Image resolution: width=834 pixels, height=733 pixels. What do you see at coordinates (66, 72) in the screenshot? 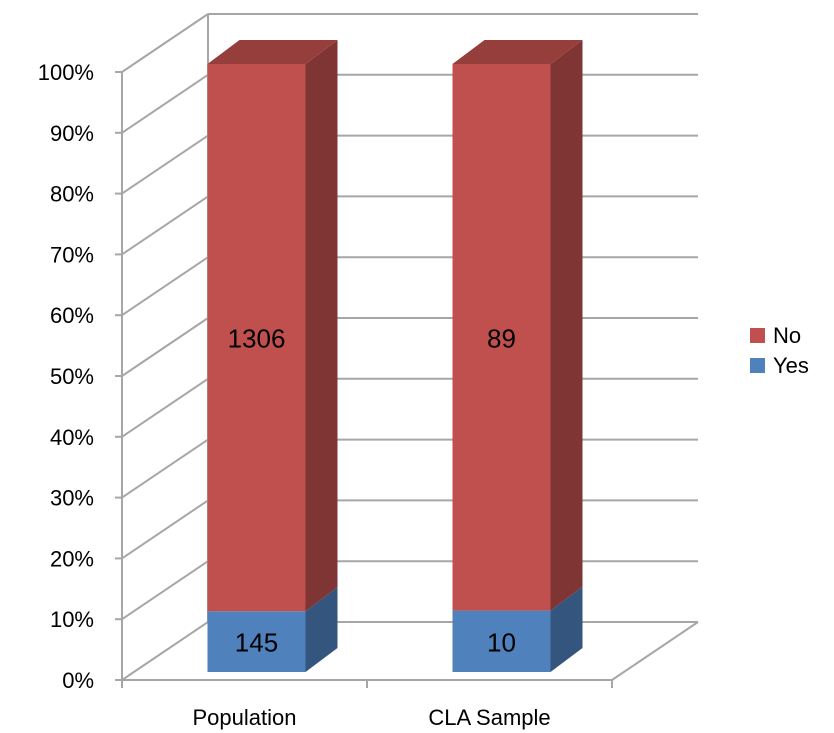
I see `y-tick-label: 100%` at bounding box center [66, 72].